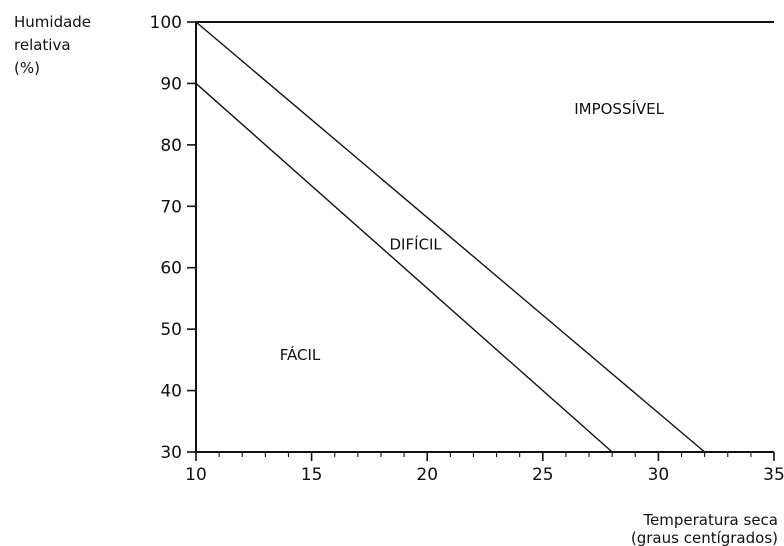  I want to click on y-axis-title-line-3: (%), so click(27, 68).